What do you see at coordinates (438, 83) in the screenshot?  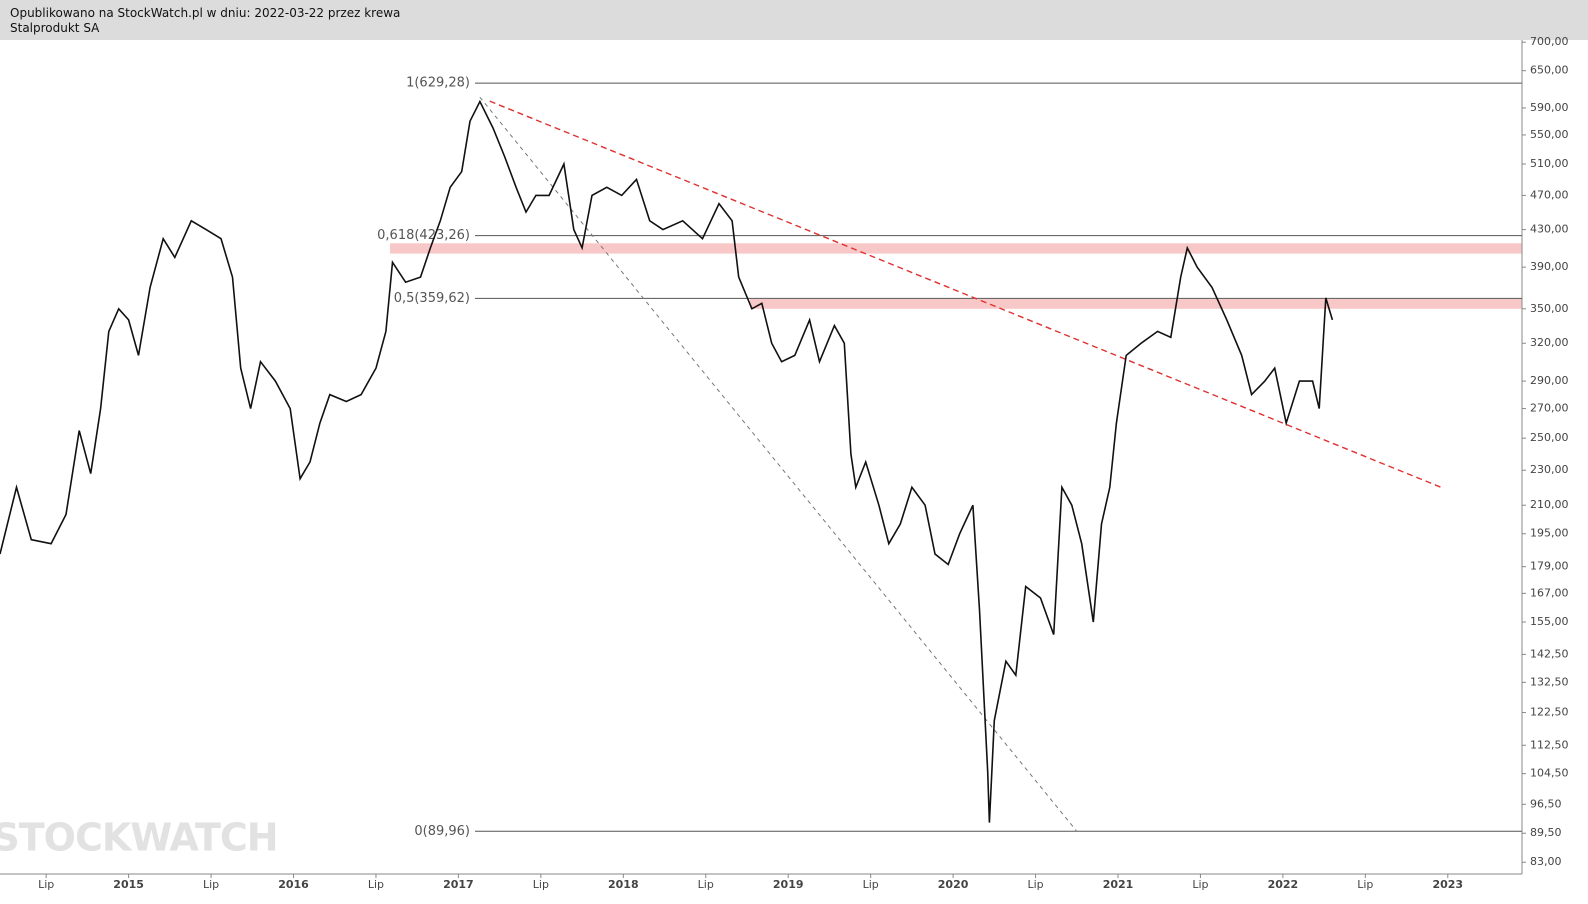 I see `fib-label: 1(629,28)` at bounding box center [438, 83].